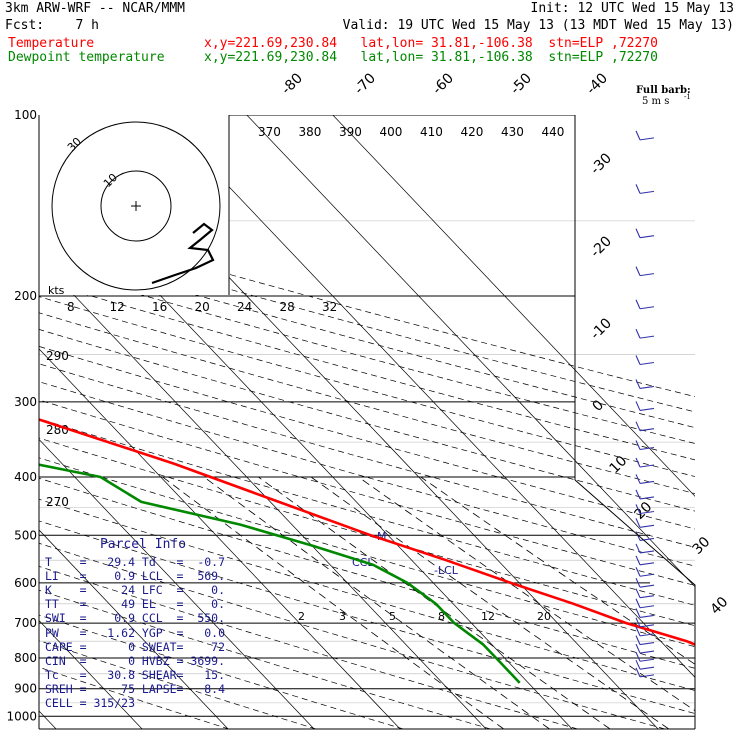  Describe the element at coordinates (25, 689) in the screenshot. I see `pressure-tick-label: 900` at that location.